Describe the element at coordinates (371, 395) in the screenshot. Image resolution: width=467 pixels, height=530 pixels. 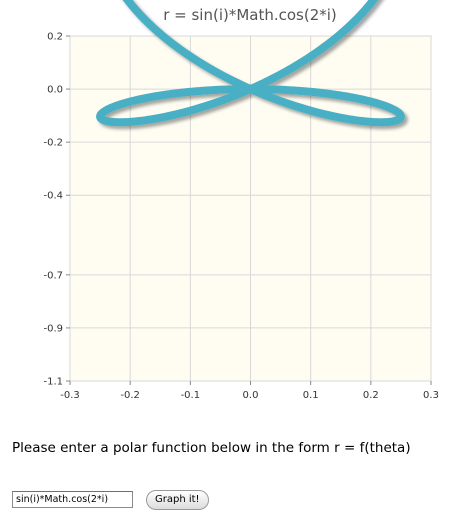
I see `x-tick-label: 0.2` at that location.